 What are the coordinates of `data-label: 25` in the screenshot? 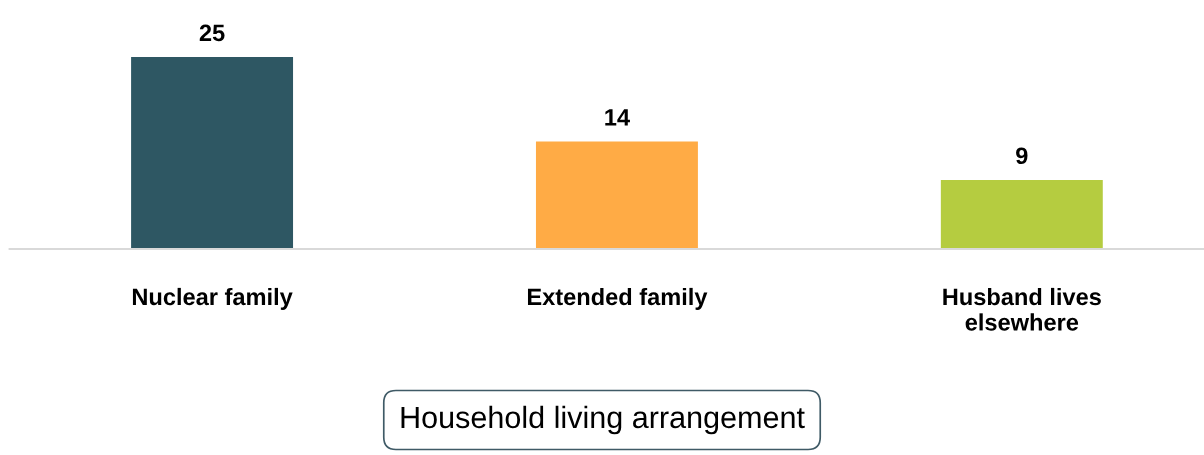 It's located at (212, 33).